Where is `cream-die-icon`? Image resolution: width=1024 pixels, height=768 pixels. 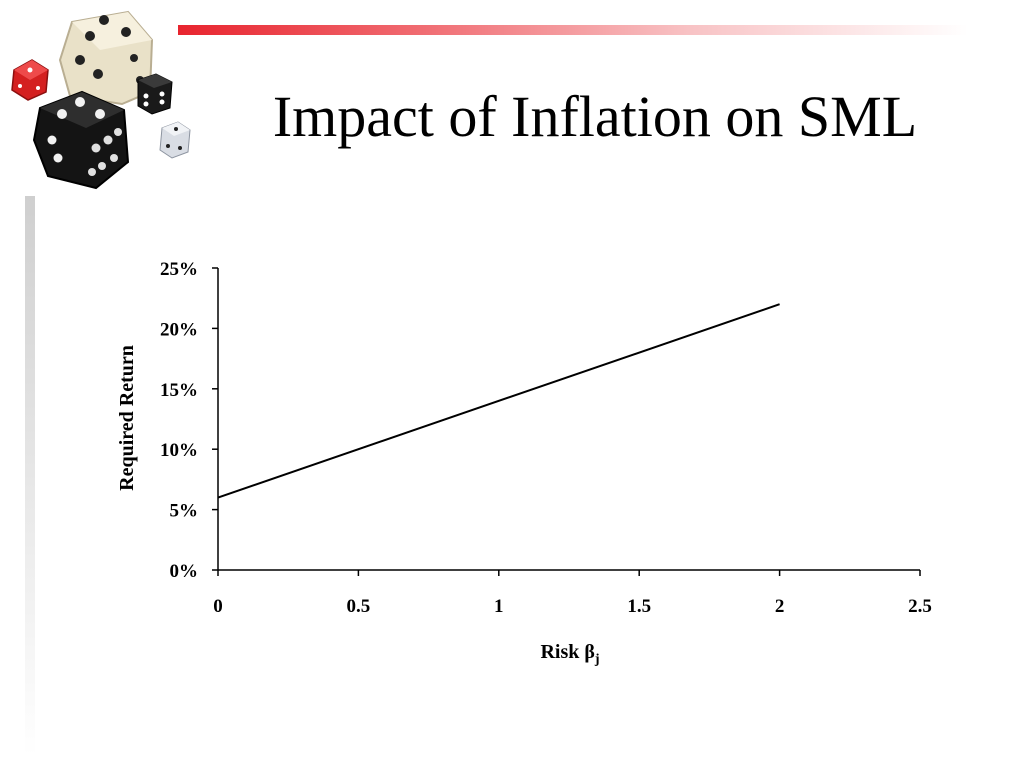
cream-die-icon is located at coordinates (106, 58).